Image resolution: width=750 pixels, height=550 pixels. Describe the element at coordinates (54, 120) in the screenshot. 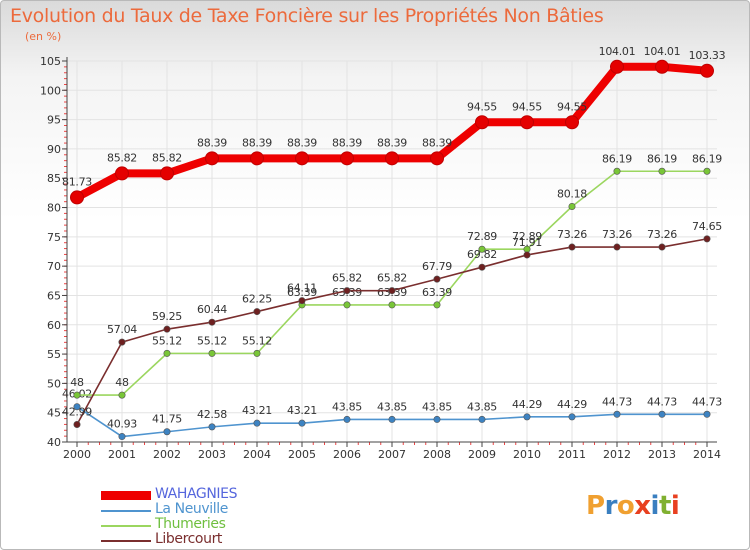

I see `y-tick-label: 95` at that location.